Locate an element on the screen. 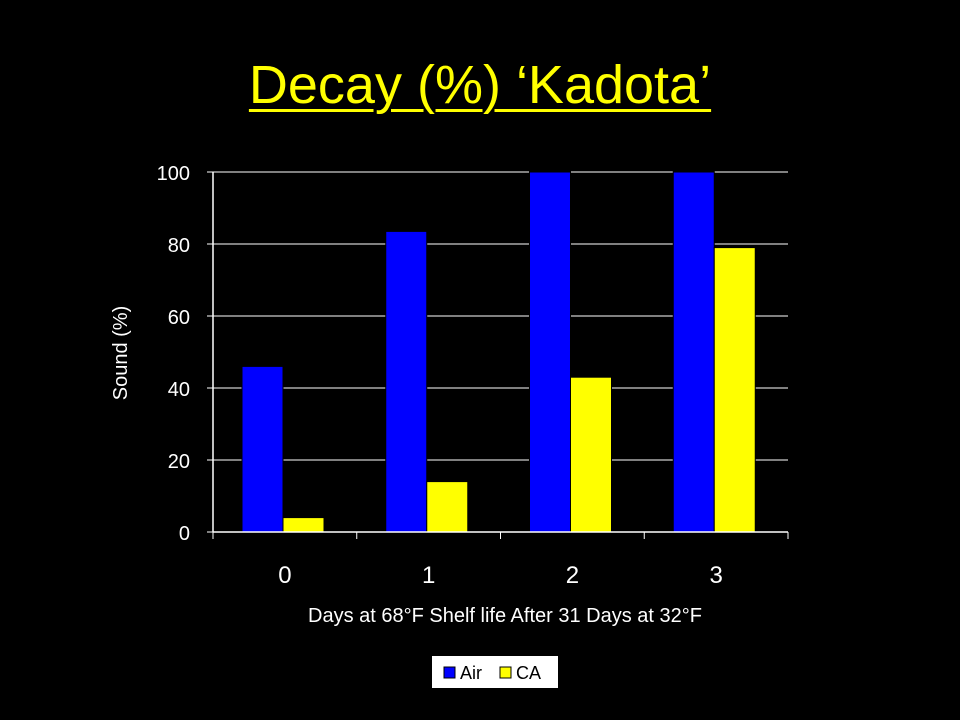  y-tick-label: 0 is located at coordinates (184, 534).